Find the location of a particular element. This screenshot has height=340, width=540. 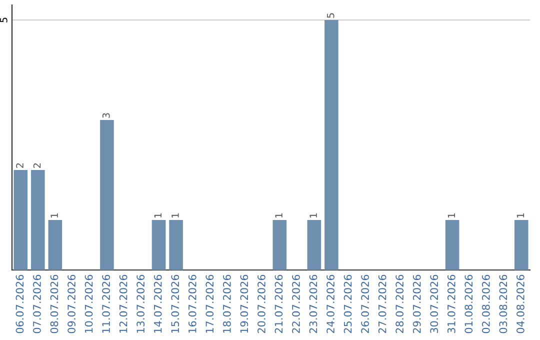

x-tick-label: 22.07.2026 is located at coordinates (296, 304).